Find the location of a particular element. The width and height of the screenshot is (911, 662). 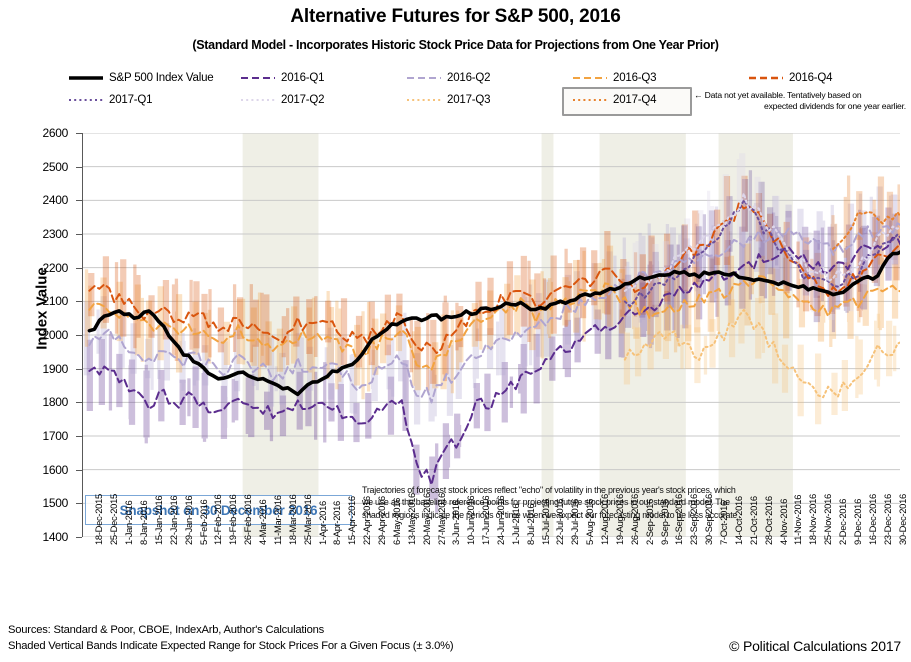

x-axis-tick-label: 22-Apr-2016 is located at coordinates (367, 520).